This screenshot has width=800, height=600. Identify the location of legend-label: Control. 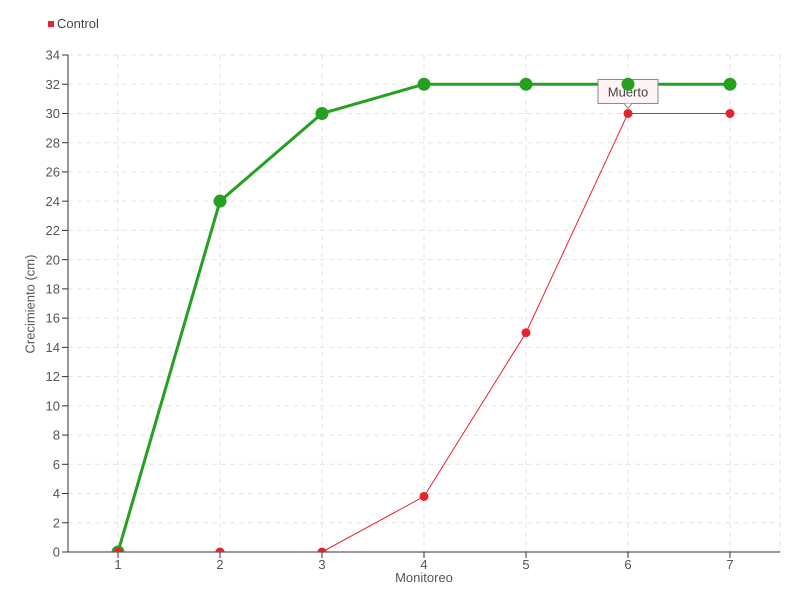
(77, 23).